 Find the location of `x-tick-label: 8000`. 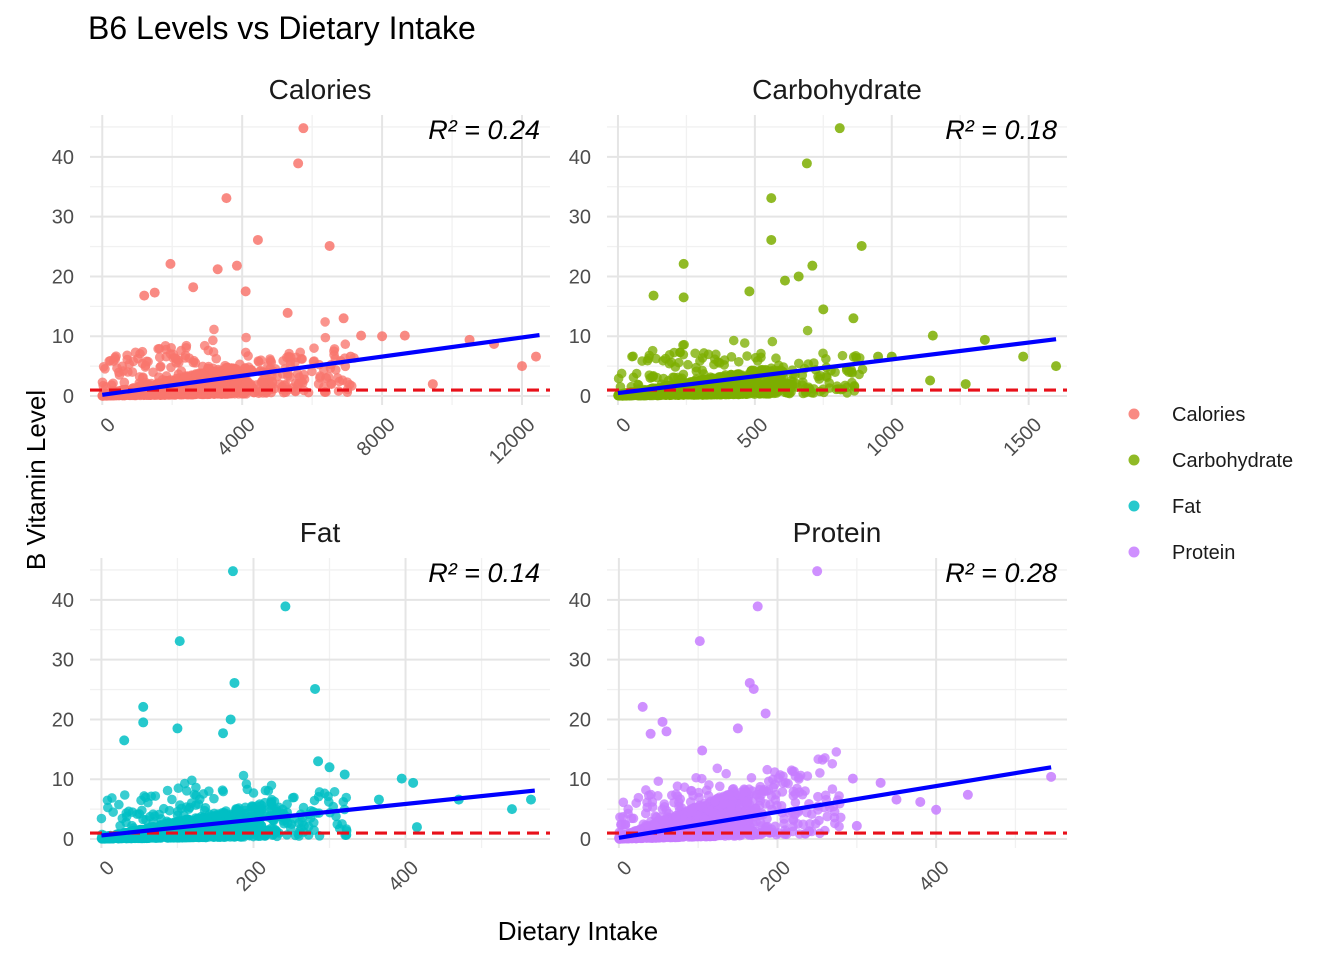

x-tick-label: 8000 is located at coordinates (376, 437).